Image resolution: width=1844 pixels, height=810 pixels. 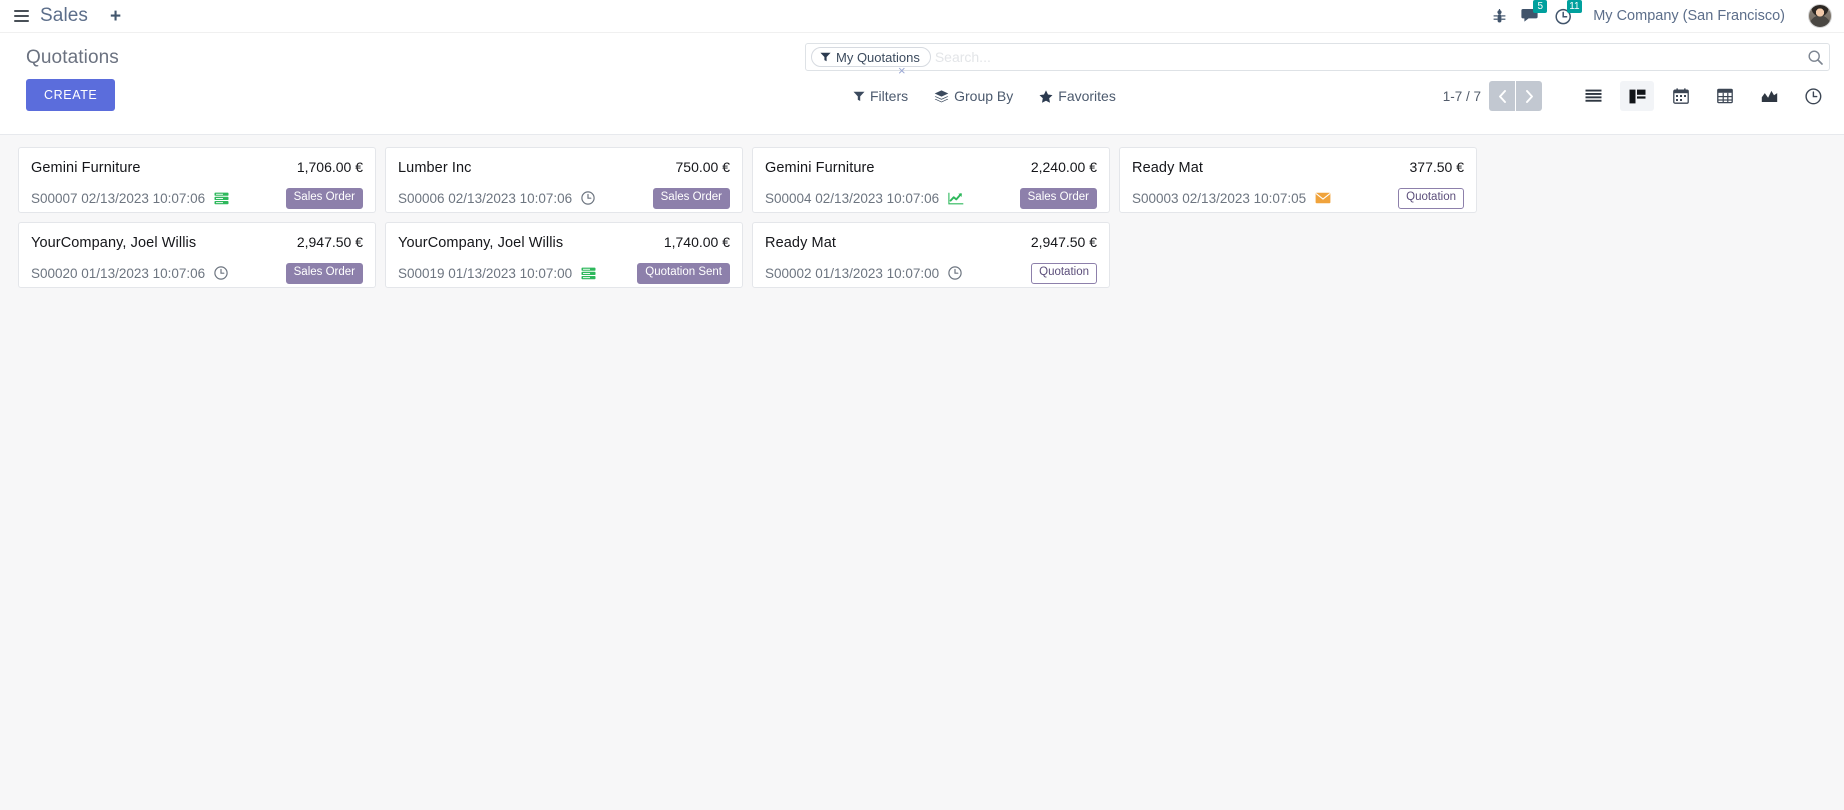 I want to click on card-partner-name: YourCompany, Joel Willis, so click(x=481, y=243).